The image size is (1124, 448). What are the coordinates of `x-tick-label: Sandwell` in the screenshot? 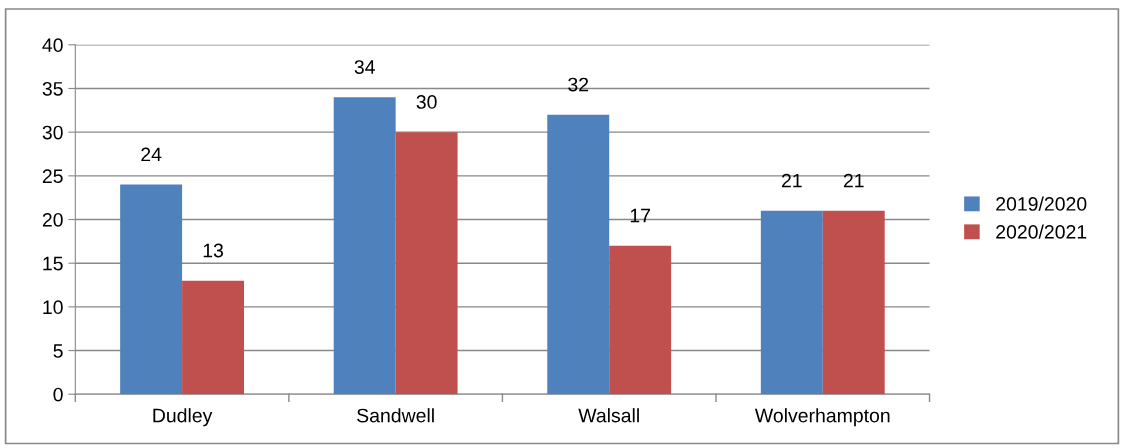 It's located at (395, 415).